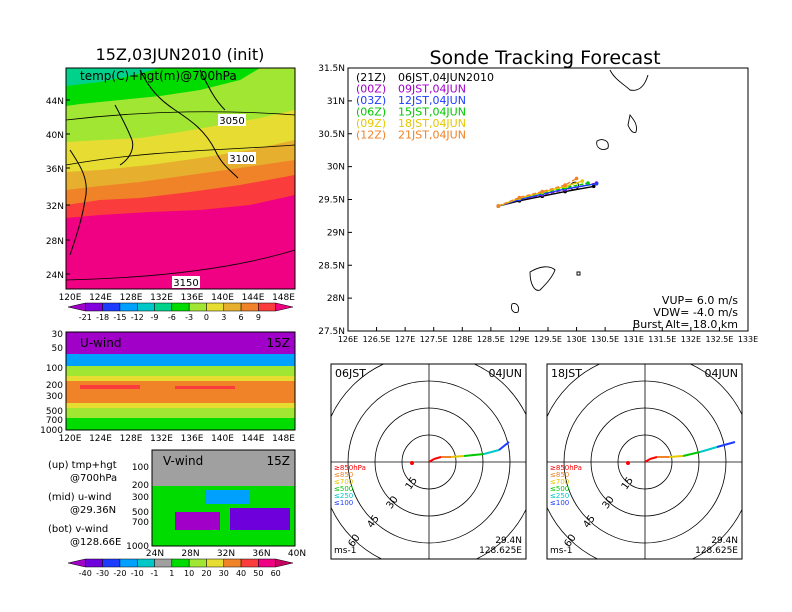 This screenshot has height=612, width=792. I want to click on wind-colorbar: -40 -30 -20 -10 -1 1 10 20 30 40 50 60, so click(180, 568).